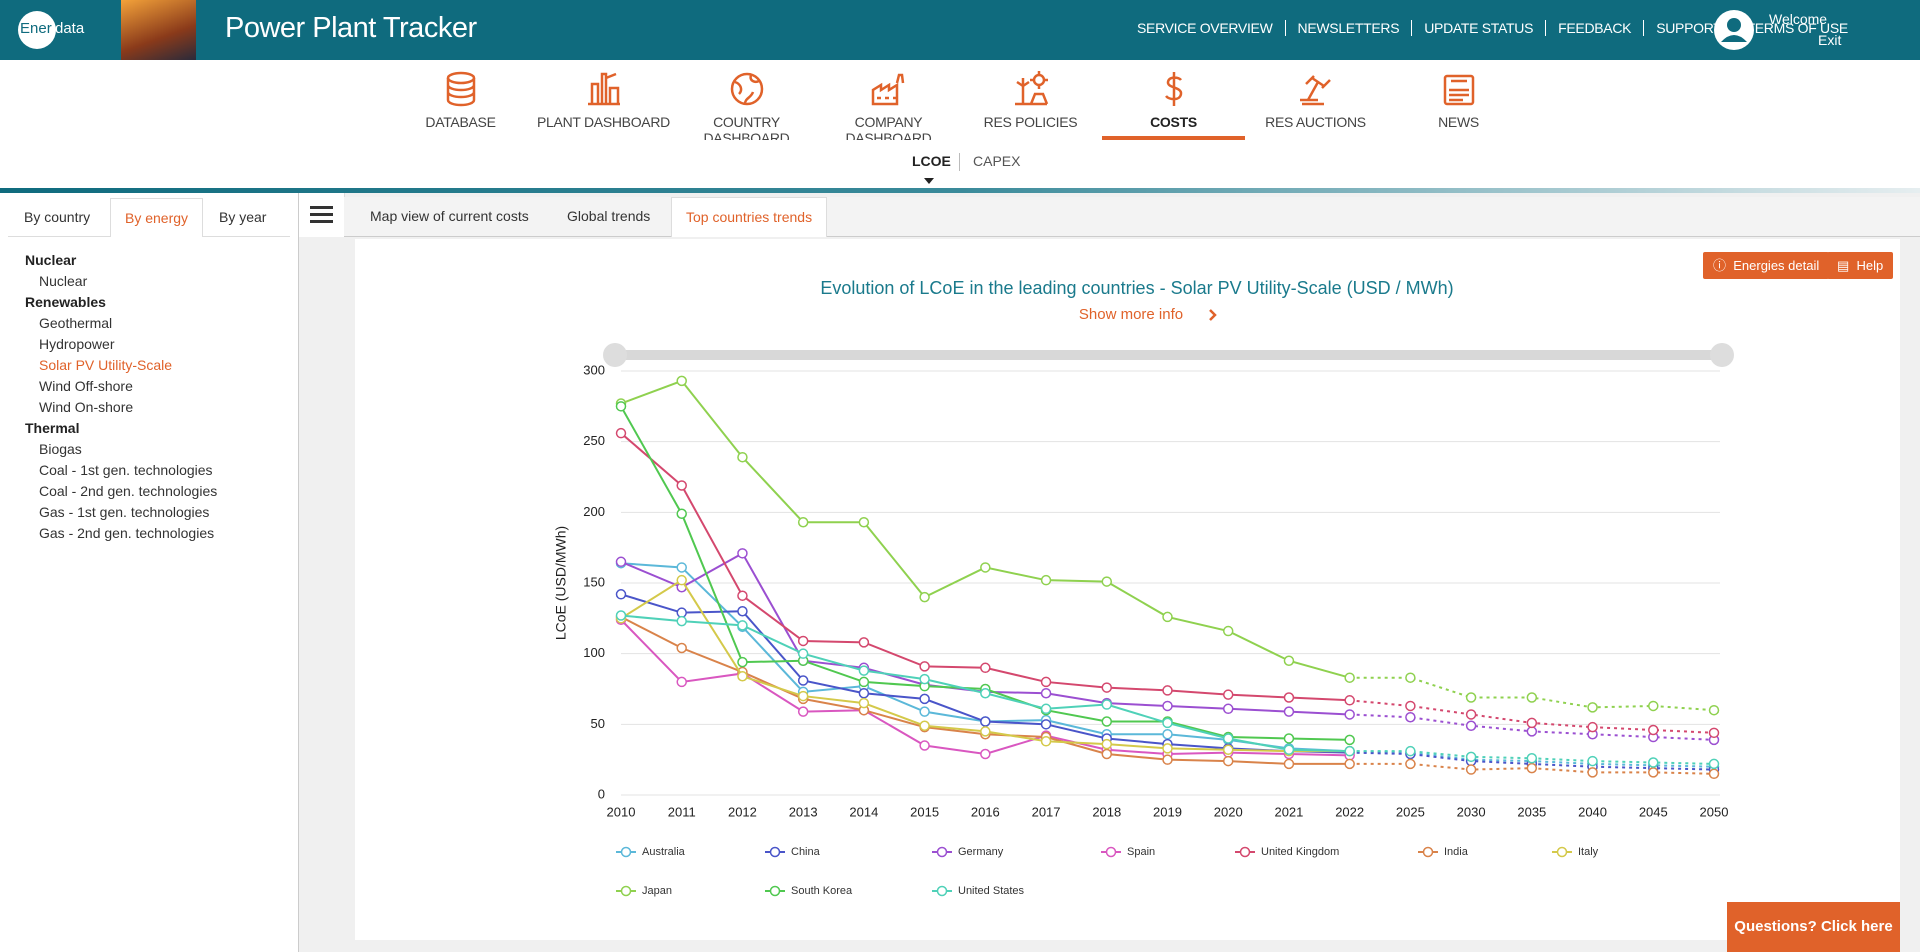 This screenshot has height=952, width=1920. Describe the element at coordinates (822, 891) in the screenshot. I see `legend-label: South Korea` at that location.